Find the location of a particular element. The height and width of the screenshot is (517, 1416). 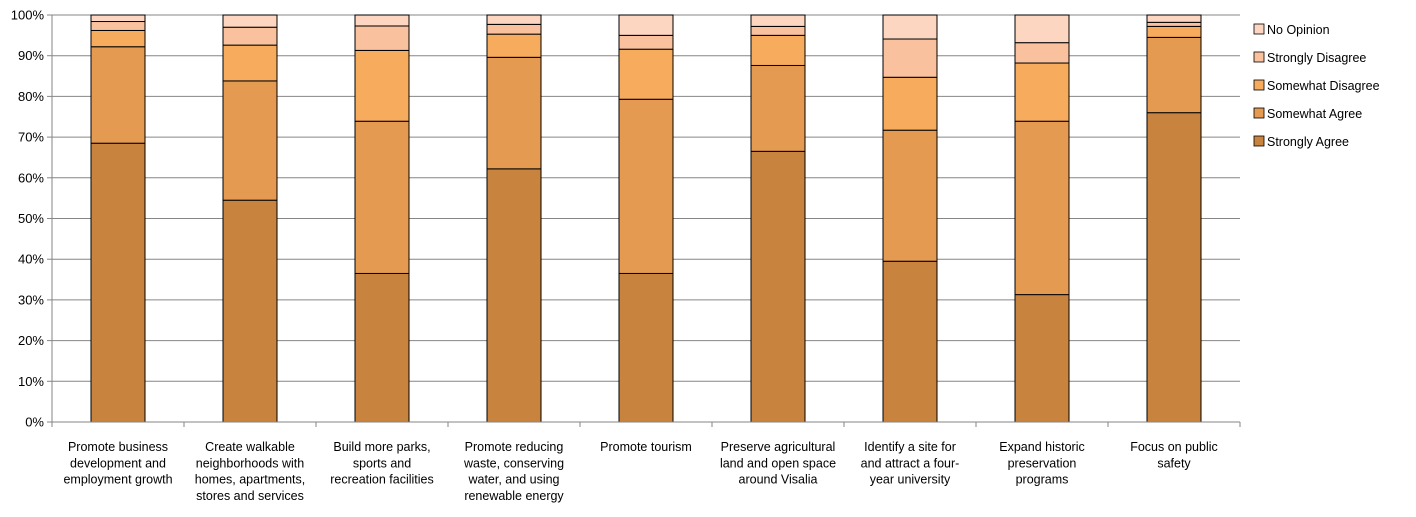

legend-label: No Opinion is located at coordinates (1298, 30).